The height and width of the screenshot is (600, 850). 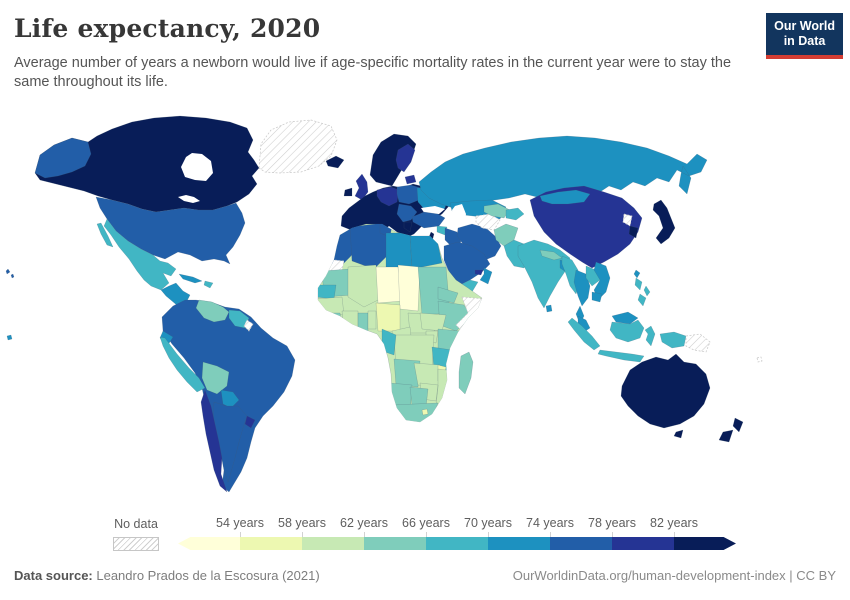 What do you see at coordinates (642, 292) in the screenshot?
I see `region-philippines` at bounding box center [642, 292].